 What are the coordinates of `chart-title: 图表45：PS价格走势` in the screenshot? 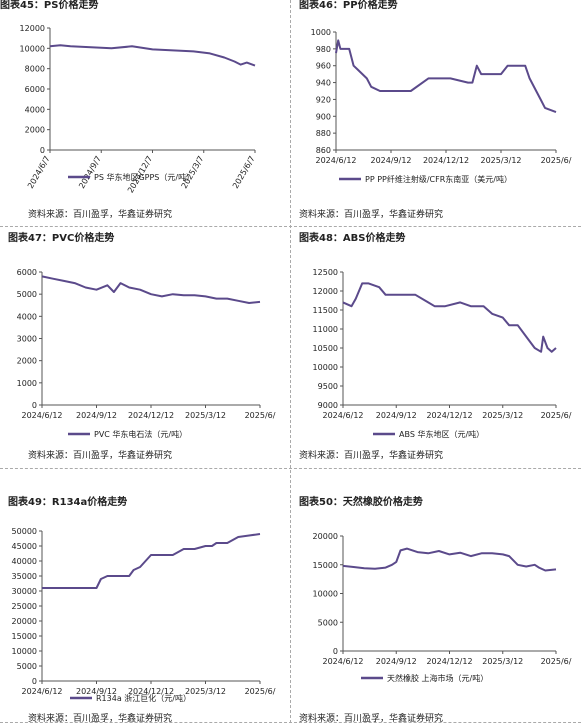 It's located at (49, 5).